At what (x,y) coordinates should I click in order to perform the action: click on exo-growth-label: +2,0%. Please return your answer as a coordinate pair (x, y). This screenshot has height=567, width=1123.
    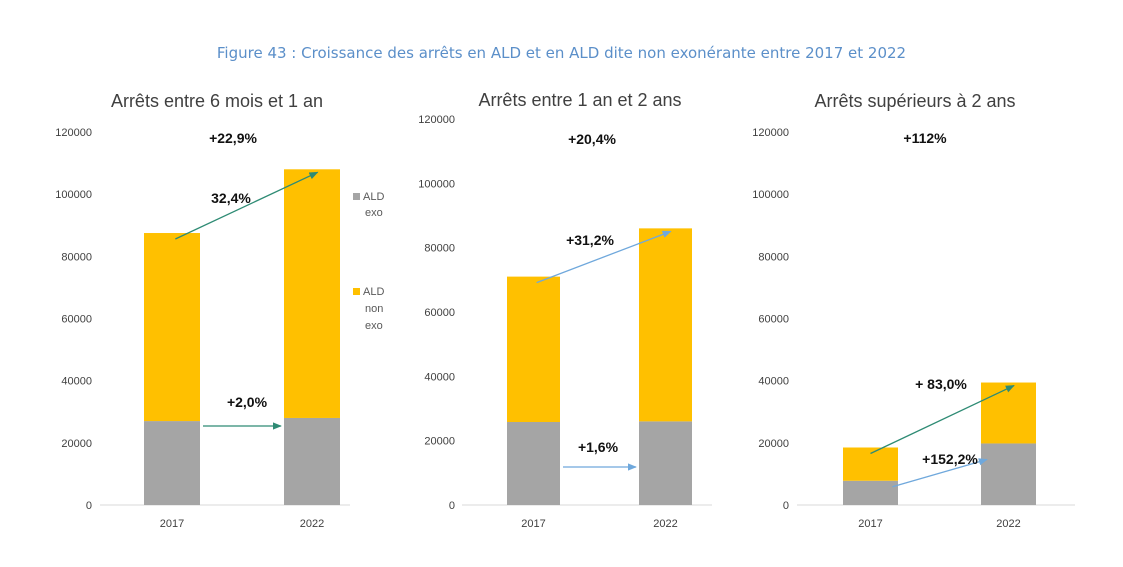
    Looking at the image, I should click on (247, 402).